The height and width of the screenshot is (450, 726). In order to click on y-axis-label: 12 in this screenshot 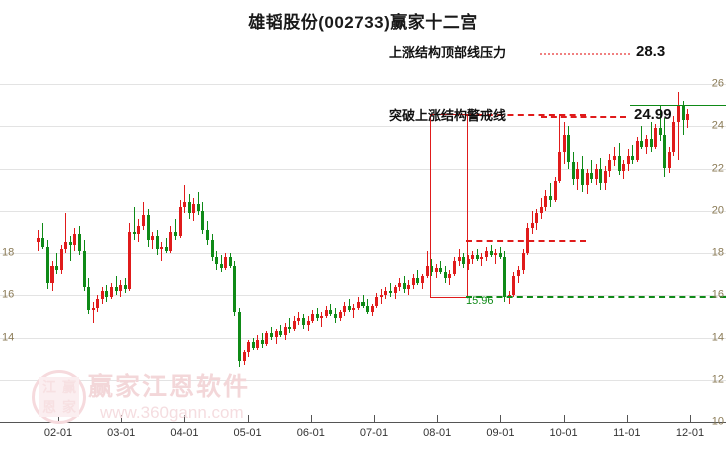, I will do `click(717, 379)`.